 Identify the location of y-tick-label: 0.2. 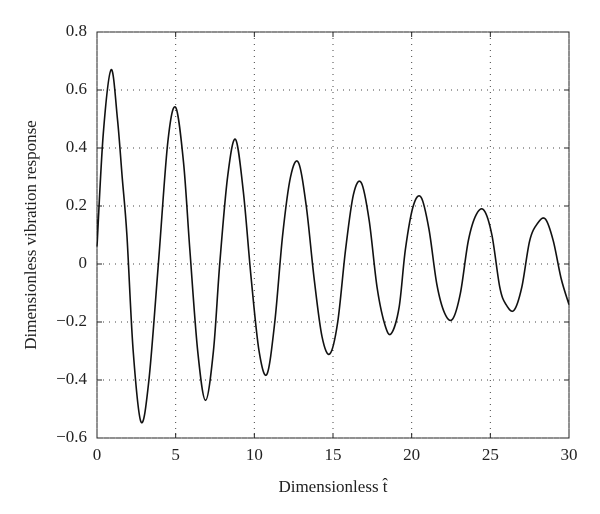
(76, 204).